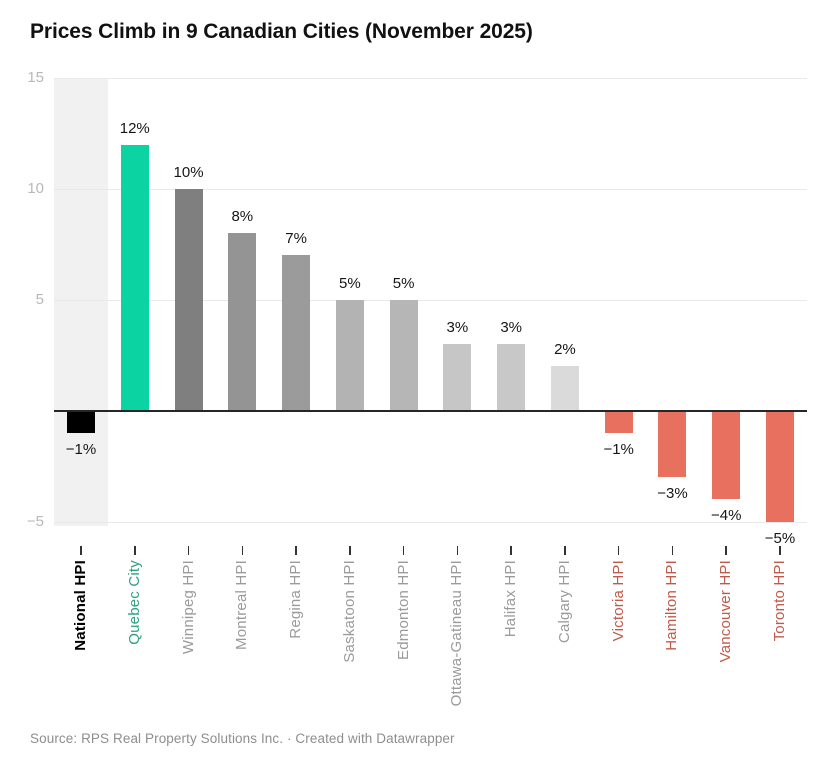 The image size is (826, 764). What do you see at coordinates (779, 601) in the screenshot?
I see `x-axis-label: Toronto HPI` at bounding box center [779, 601].